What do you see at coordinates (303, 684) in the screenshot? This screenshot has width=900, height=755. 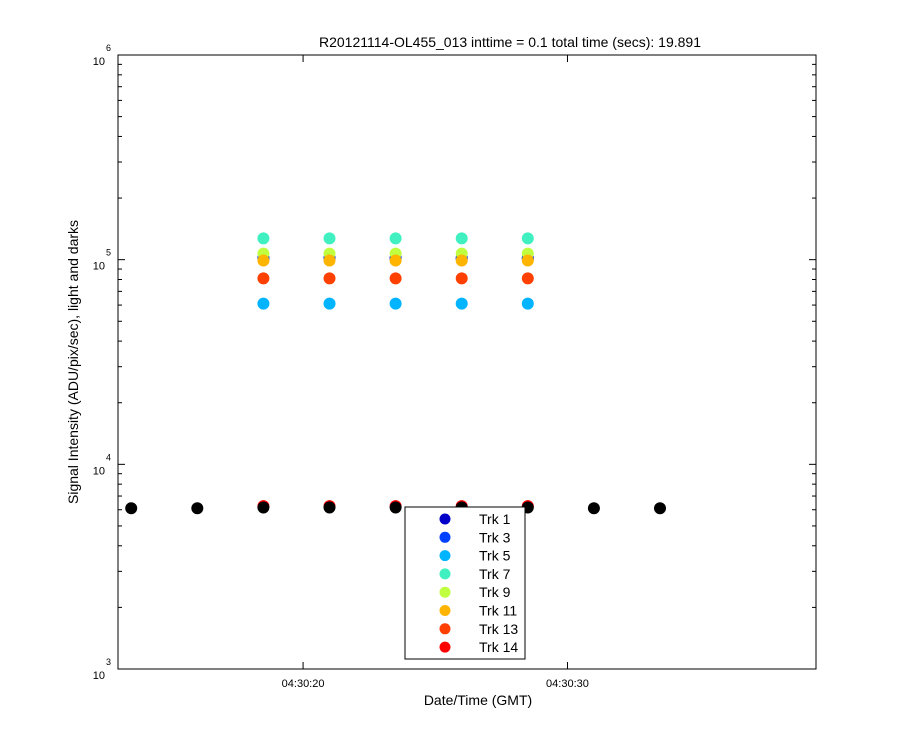 I see `x-tick-label: 04:30:20` at bounding box center [303, 684].